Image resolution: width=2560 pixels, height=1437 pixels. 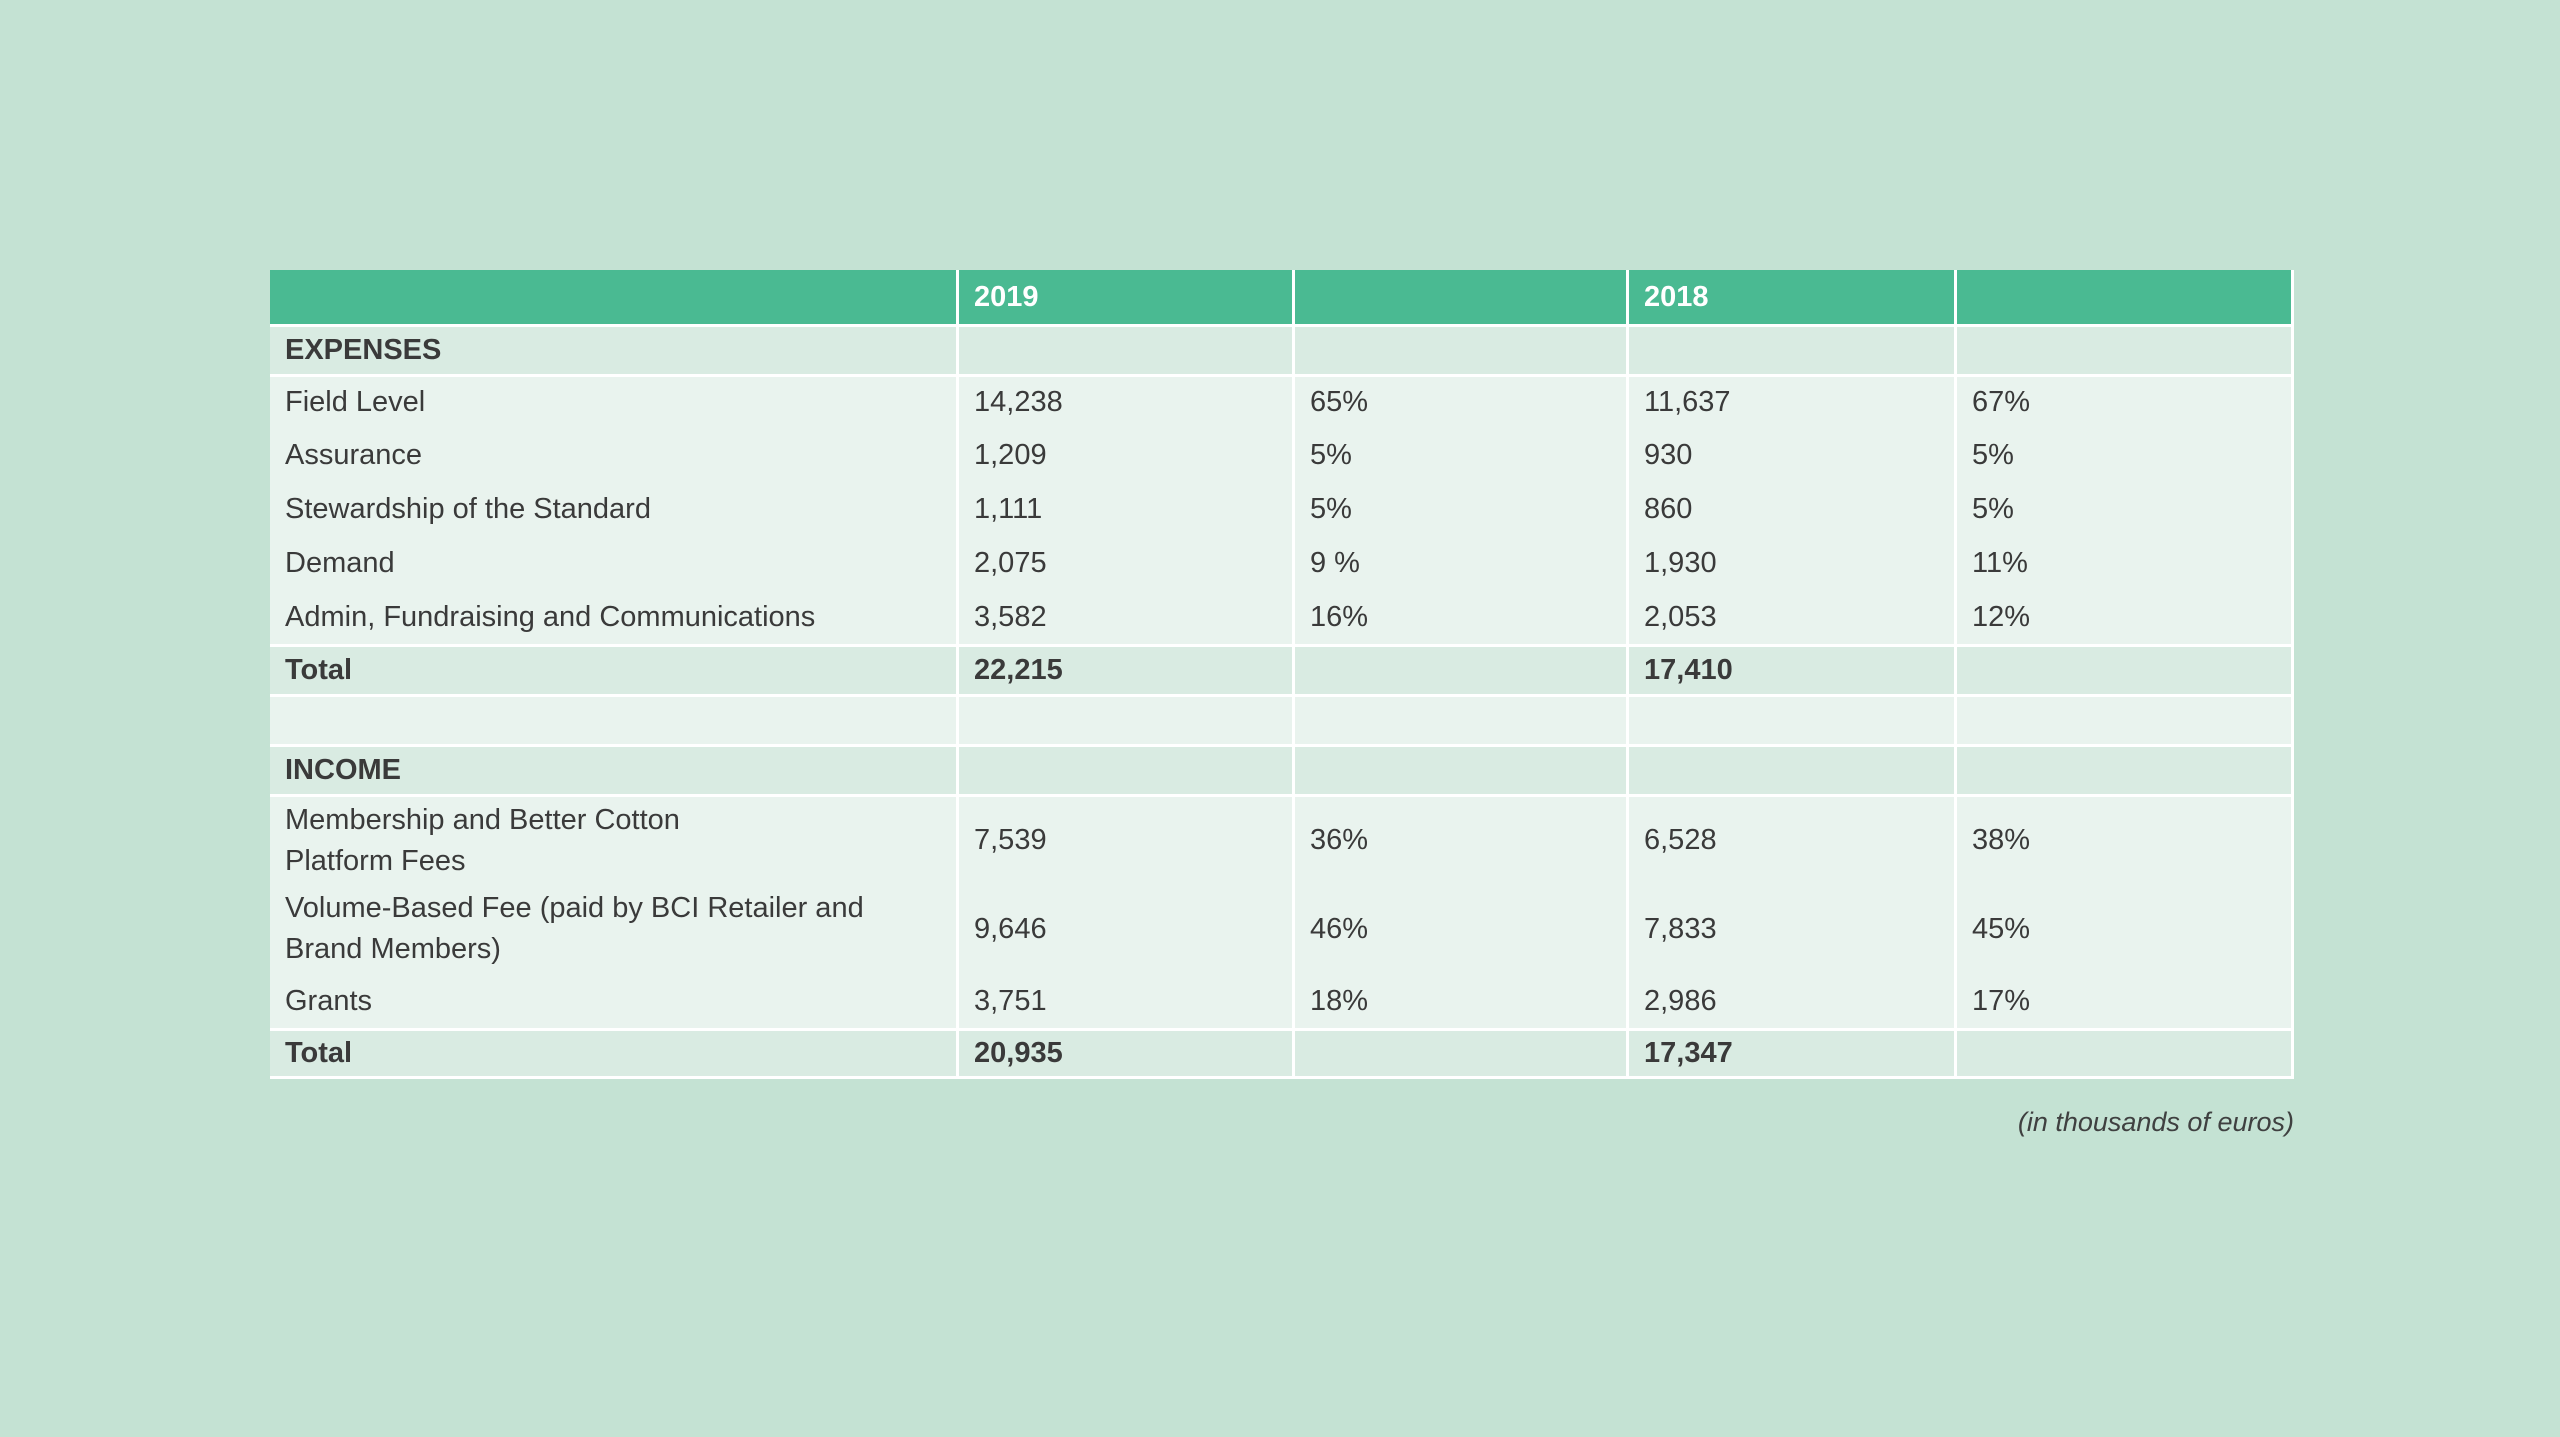 I want to click on table-row: Demand 2,075 9 % 1,930 11%, so click(x=1282, y=563).